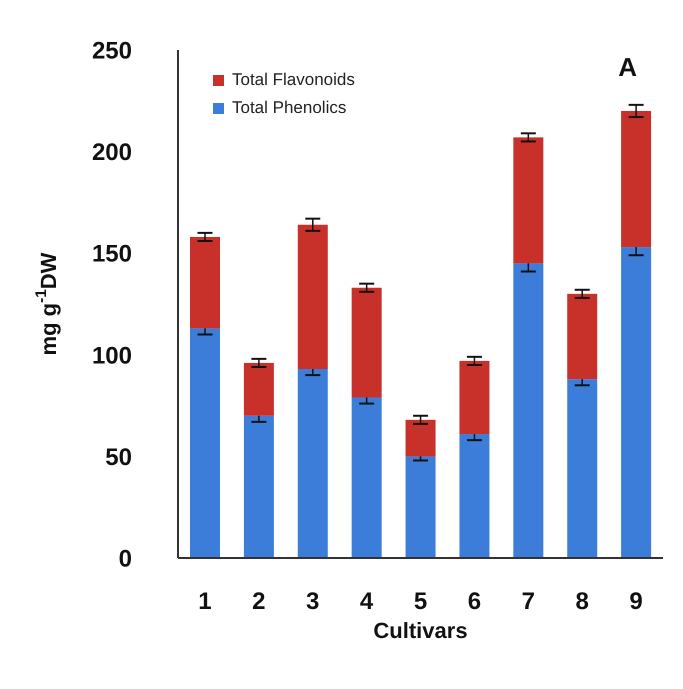  What do you see at coordinates (528, 602) in the screenshot?
I see `x-tick-label: 7` at bounding box center [528, 602].